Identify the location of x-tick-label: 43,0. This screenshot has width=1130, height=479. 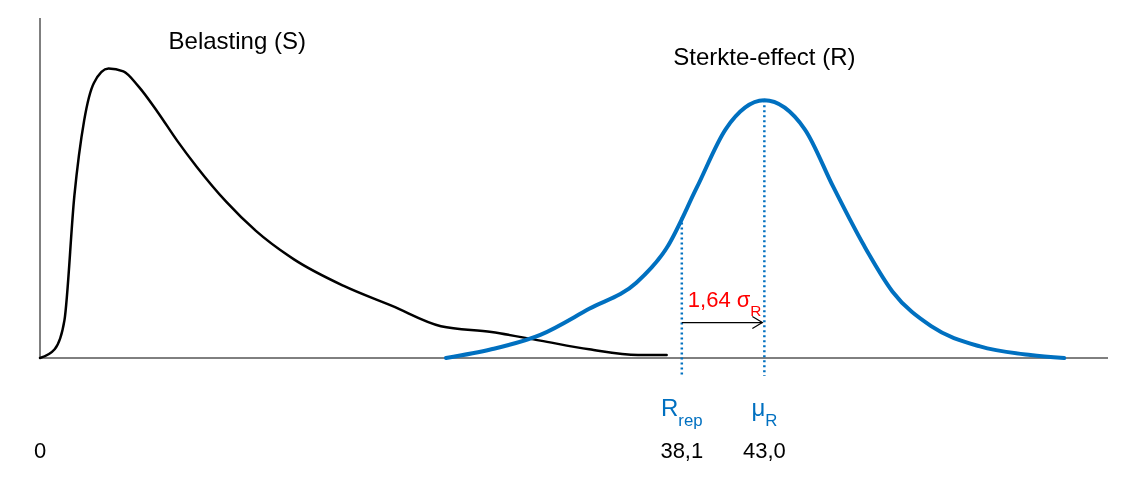
(764, 450).